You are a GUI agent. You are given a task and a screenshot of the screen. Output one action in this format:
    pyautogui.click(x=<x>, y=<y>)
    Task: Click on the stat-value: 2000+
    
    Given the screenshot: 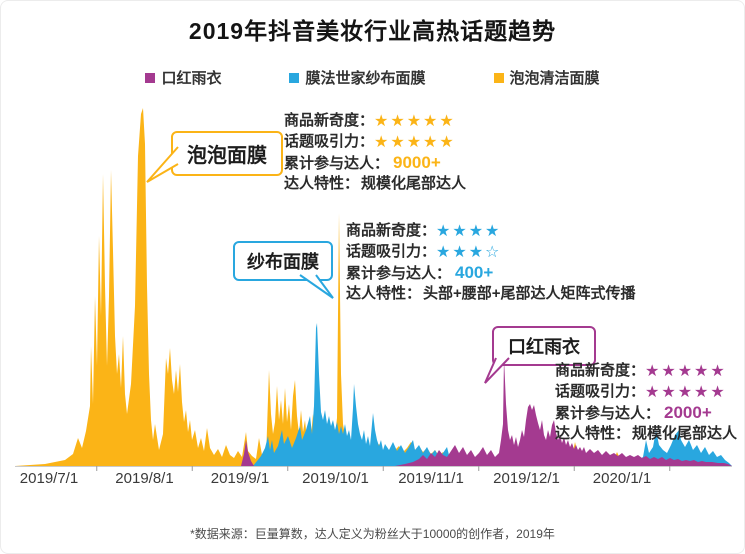 What is the action you would take?
    pyautogui.click(x=688, y=412)
    